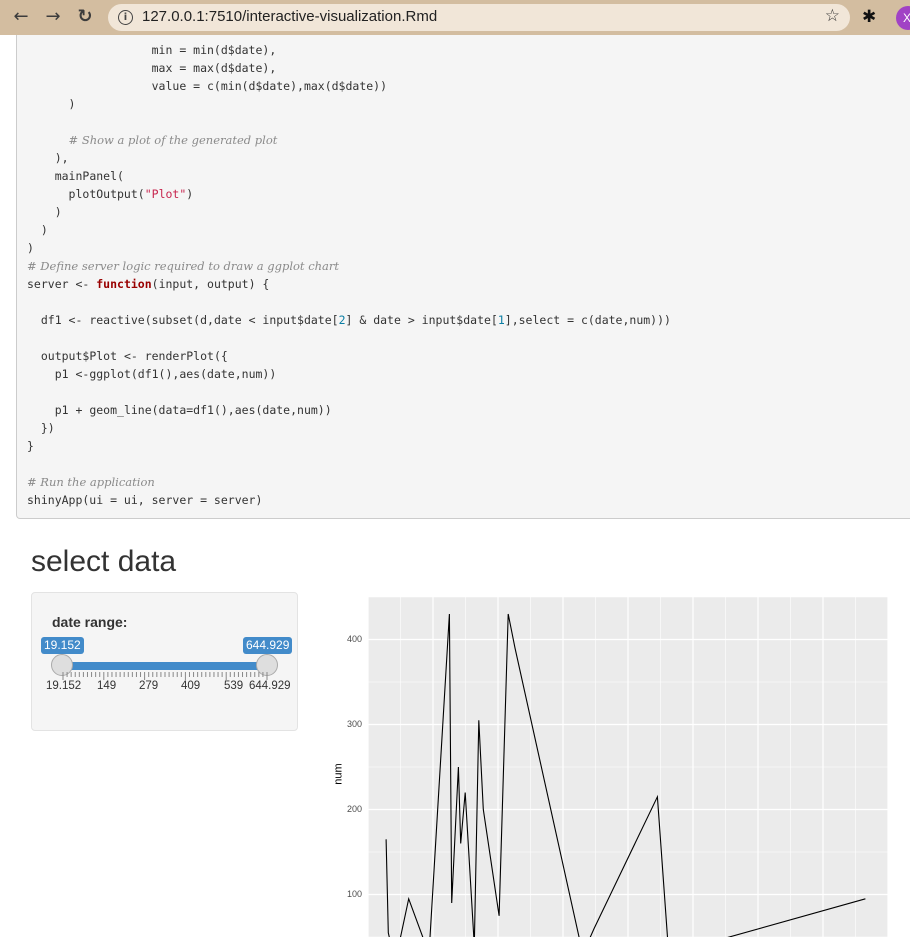 This screenshot has height=937, width=910. I want to click on code-line: max = max(d$date),, so click(152, 68).